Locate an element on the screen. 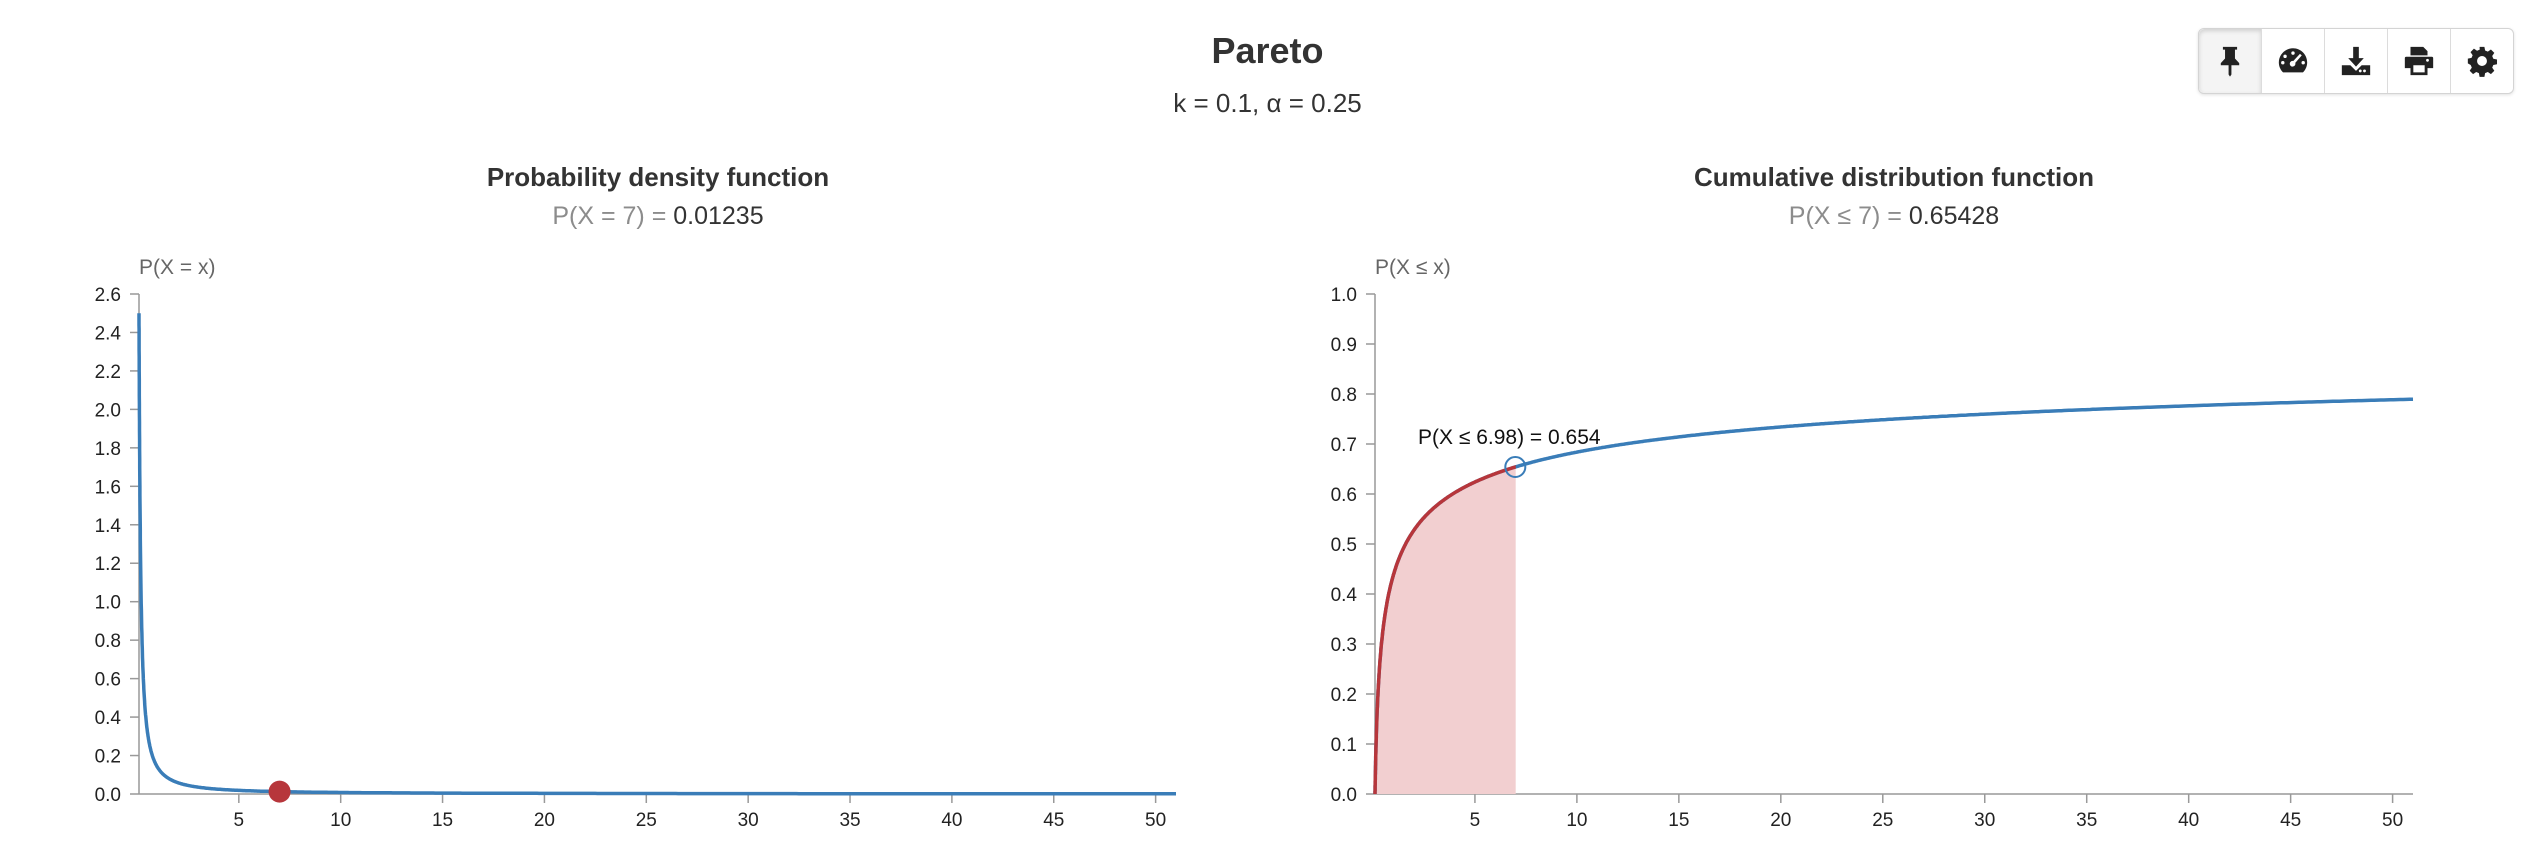 The width and height of the screenshot is (2535, 852). pdf-title: Probability density function is located at coordinates (658, 177).